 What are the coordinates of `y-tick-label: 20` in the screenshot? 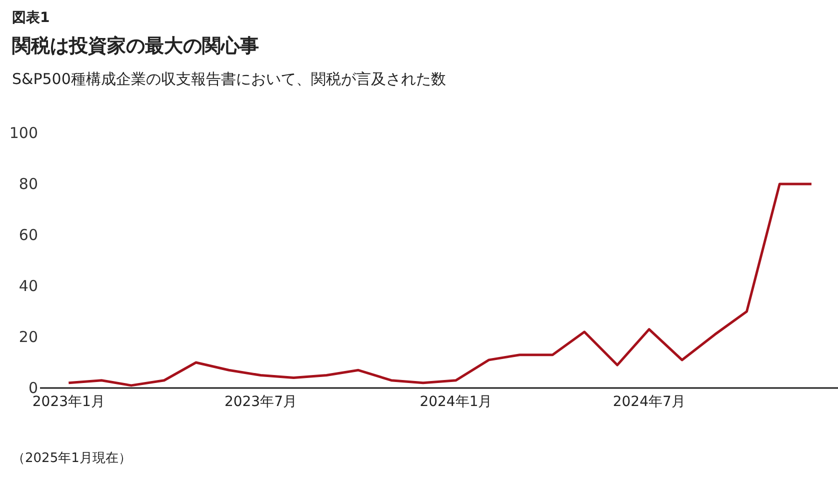 It's located at (28, 337).